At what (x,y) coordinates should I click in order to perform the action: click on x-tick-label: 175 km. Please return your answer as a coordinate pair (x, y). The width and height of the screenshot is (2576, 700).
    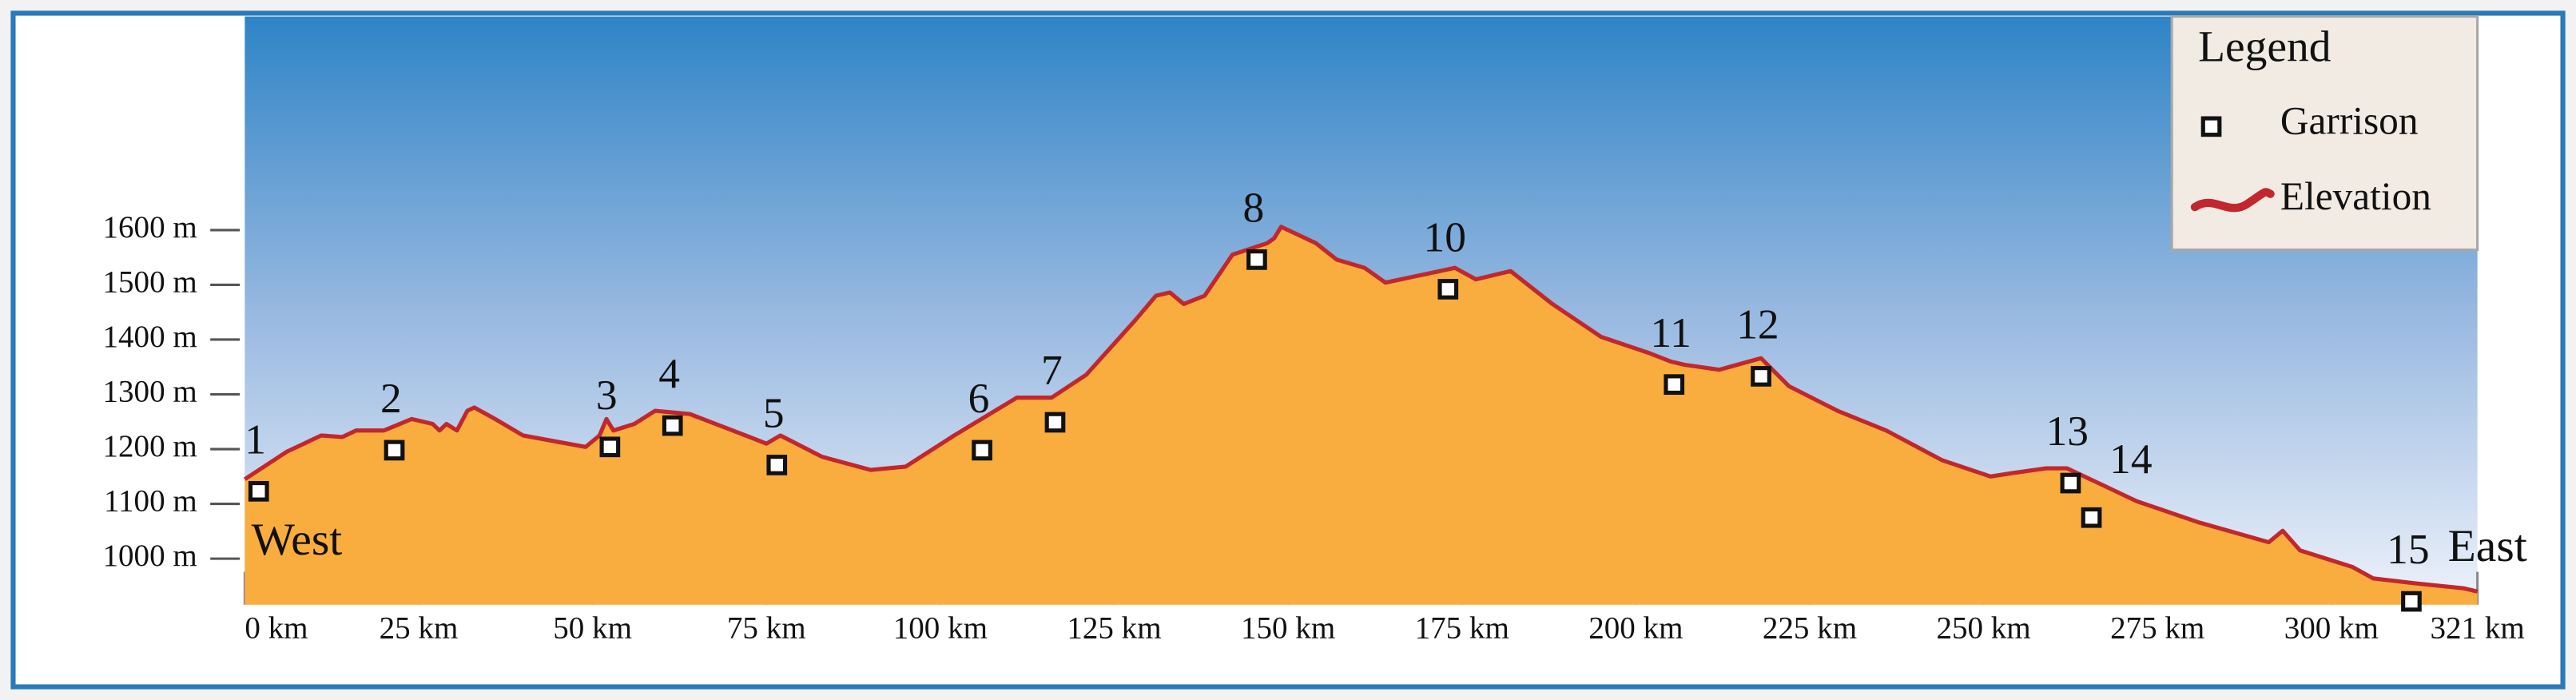
    Looking at the image, I should click on (1462, 628).